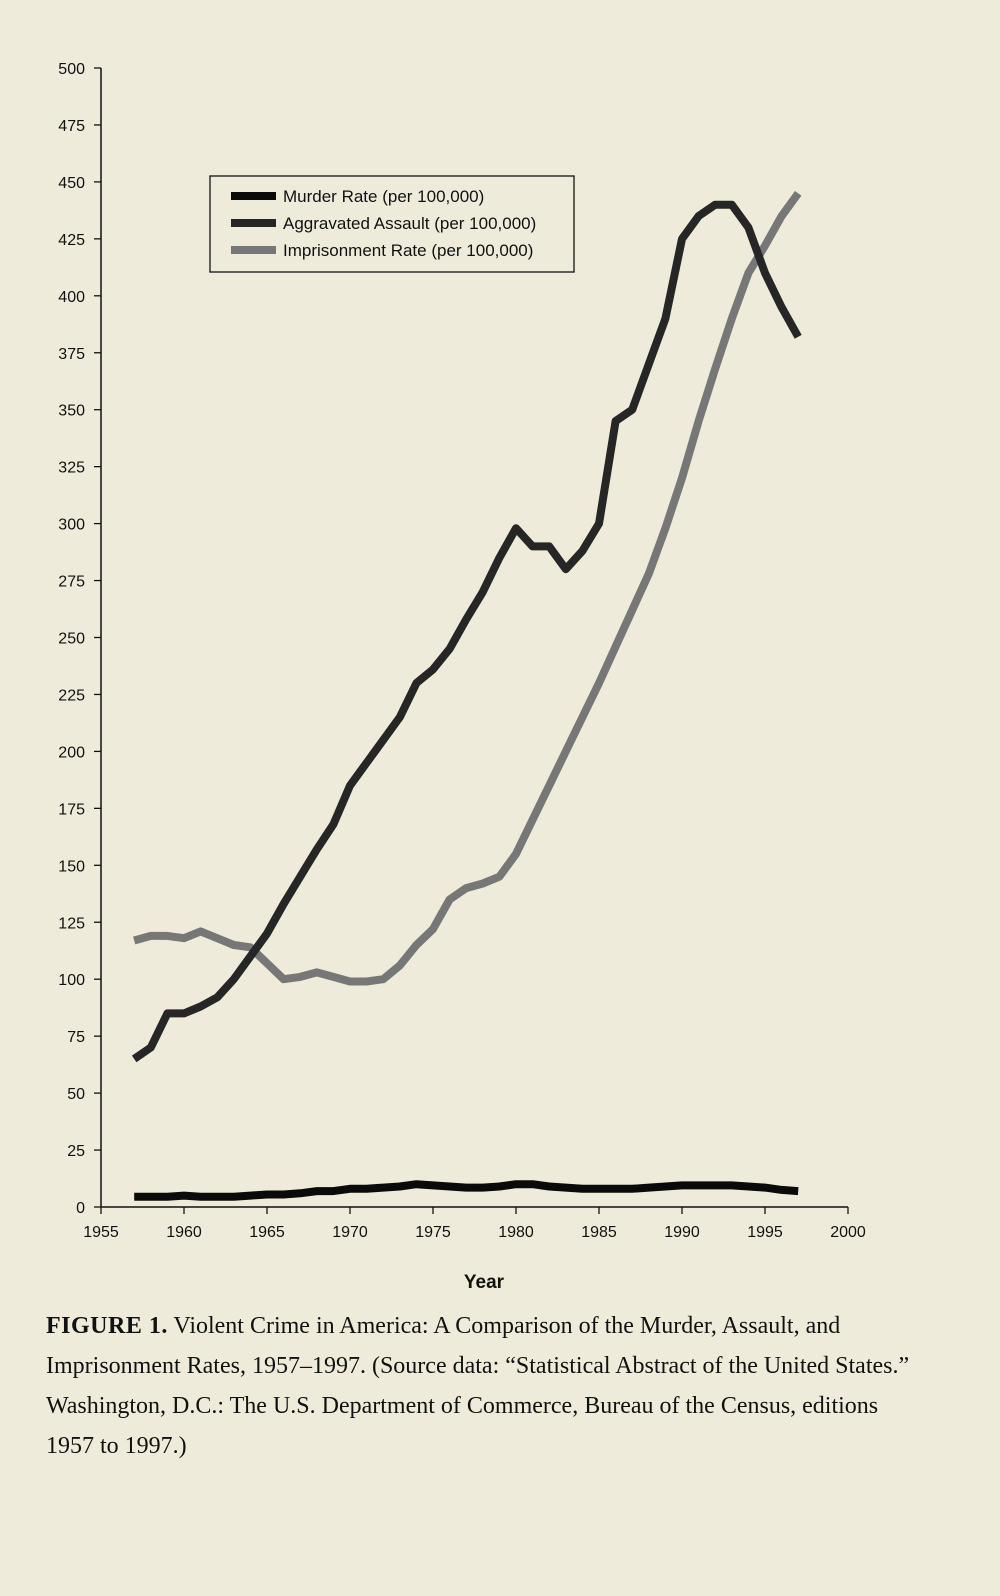 Image resolution: width=1000 pixels, height=1596 pixels. Describe the element at coordinates (71, 695) in the screenshot. I see `y-tick-label: 225` at that location.